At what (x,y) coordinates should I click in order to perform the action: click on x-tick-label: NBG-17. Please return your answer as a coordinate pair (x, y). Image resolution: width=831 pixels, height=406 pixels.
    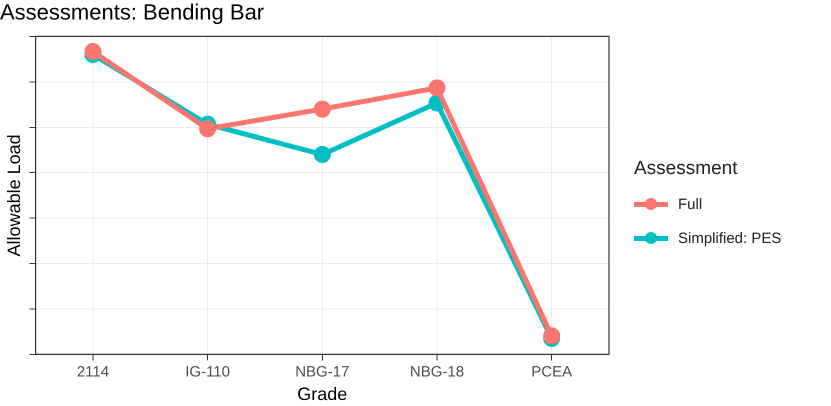
    Looking at the image, I should click on (322, 372).